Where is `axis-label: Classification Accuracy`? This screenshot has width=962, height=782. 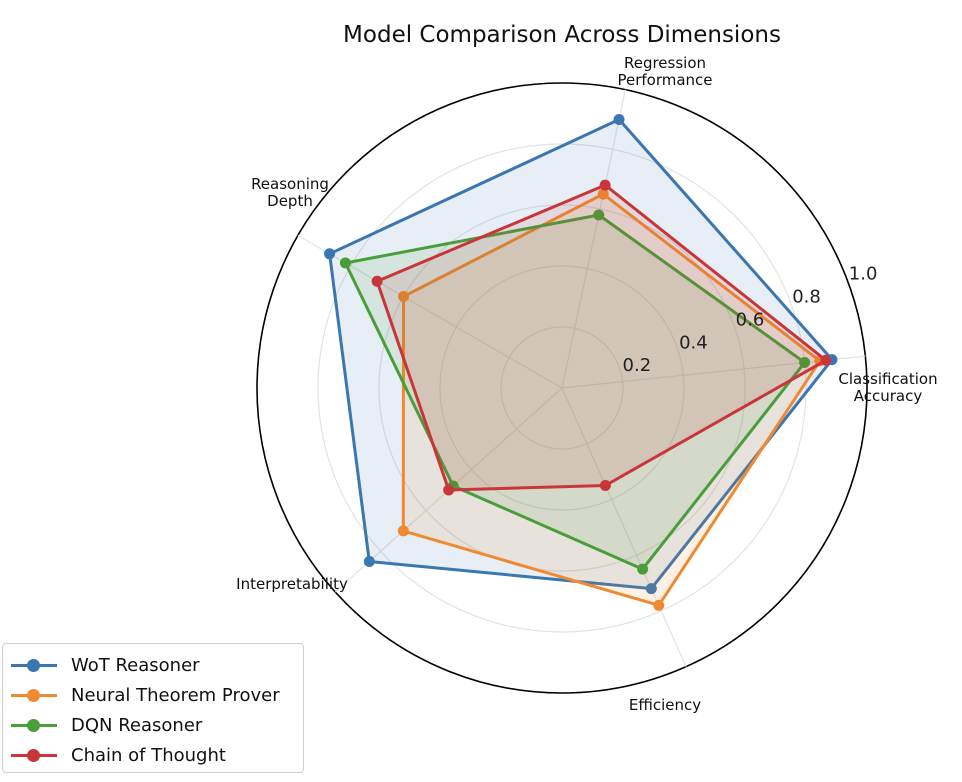 axis-label: Classification Accuracy is located at coordinates (887, 387).